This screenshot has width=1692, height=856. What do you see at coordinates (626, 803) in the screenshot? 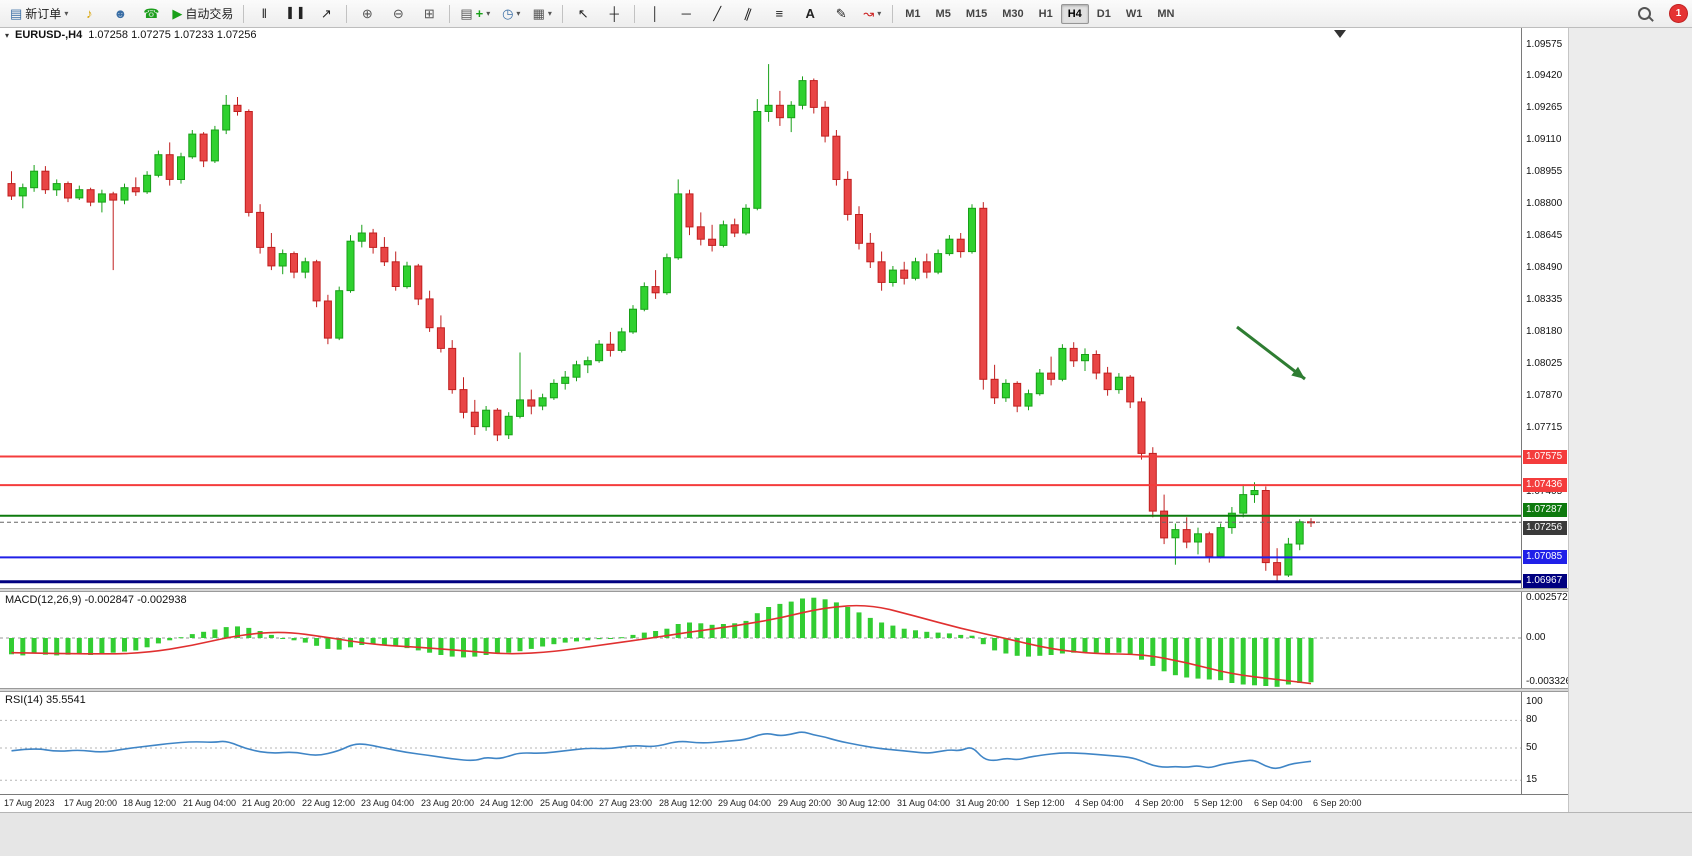
I see `time-axis-label: 27 Aug 23:00` at bounding box center [626, 803].